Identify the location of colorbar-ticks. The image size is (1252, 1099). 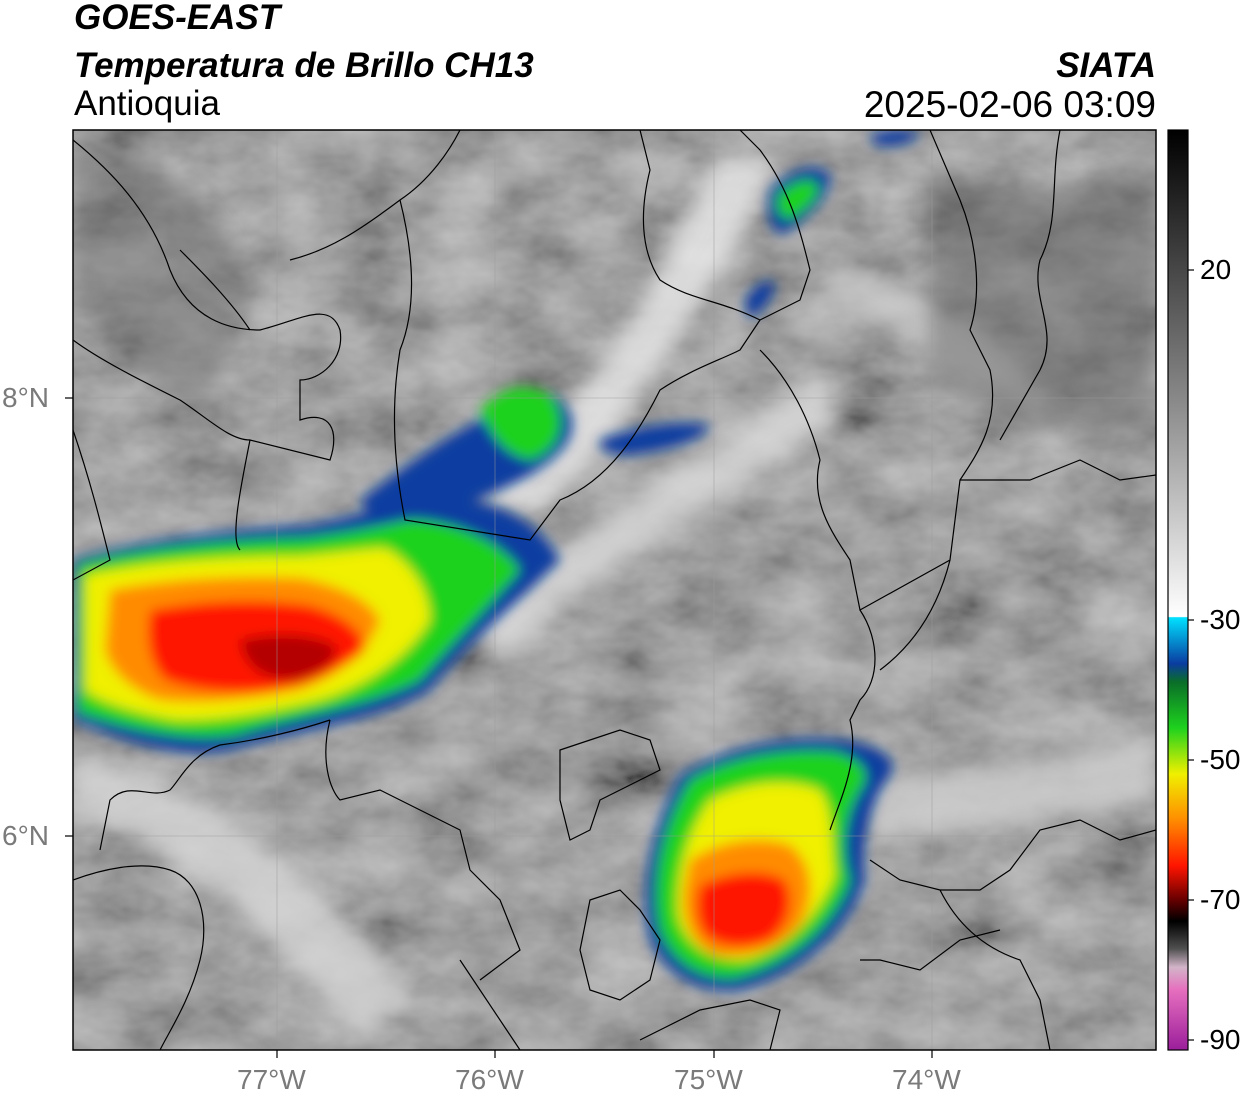
(1191, 655).